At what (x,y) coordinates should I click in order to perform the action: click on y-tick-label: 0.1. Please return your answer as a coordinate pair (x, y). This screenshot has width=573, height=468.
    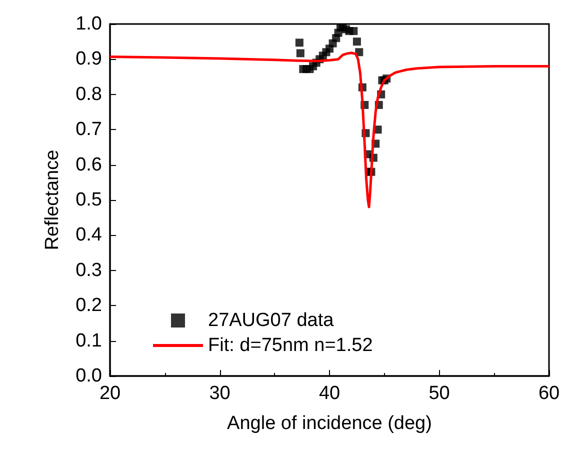
    Looking at the image, I should click on (89, 341).